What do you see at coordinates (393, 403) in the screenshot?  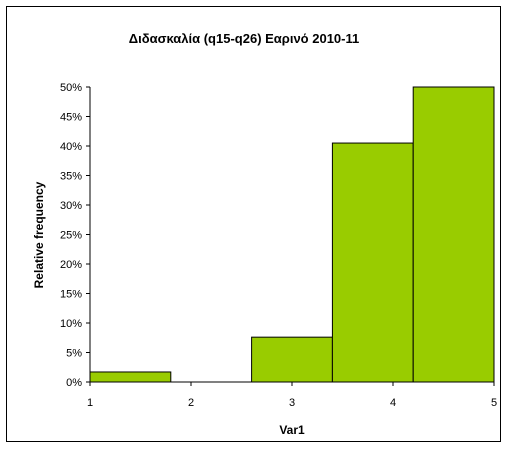 I see `x-tick-label: 4` at bounding box center [393, 403].